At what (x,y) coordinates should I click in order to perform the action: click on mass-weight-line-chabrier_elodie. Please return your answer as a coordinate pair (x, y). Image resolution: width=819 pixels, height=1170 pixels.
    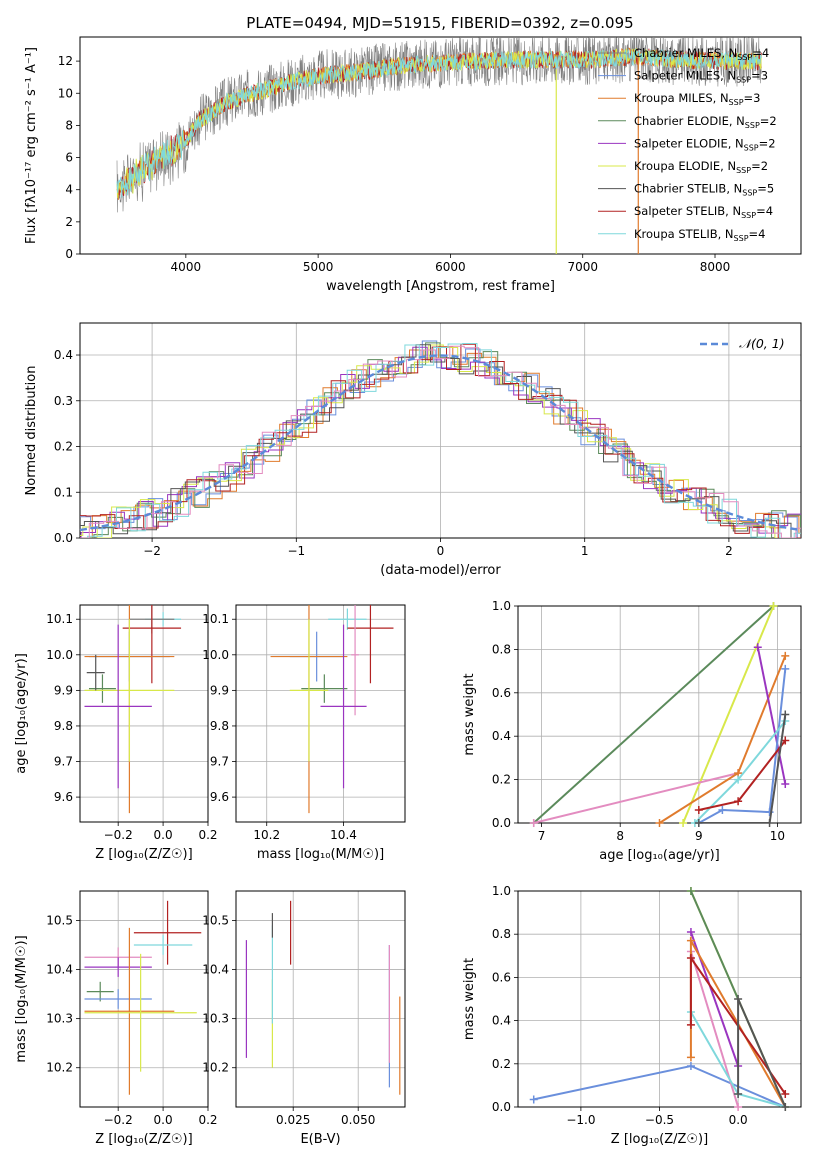
    Looking at the image, I should click on (654, 714).